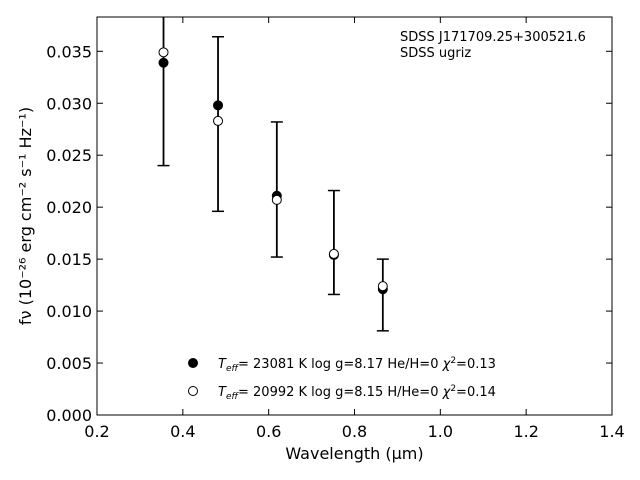  Describe the element at coordinates (69, 103) in the screenshot. I see `y-tick-label: 0.030` at that location.